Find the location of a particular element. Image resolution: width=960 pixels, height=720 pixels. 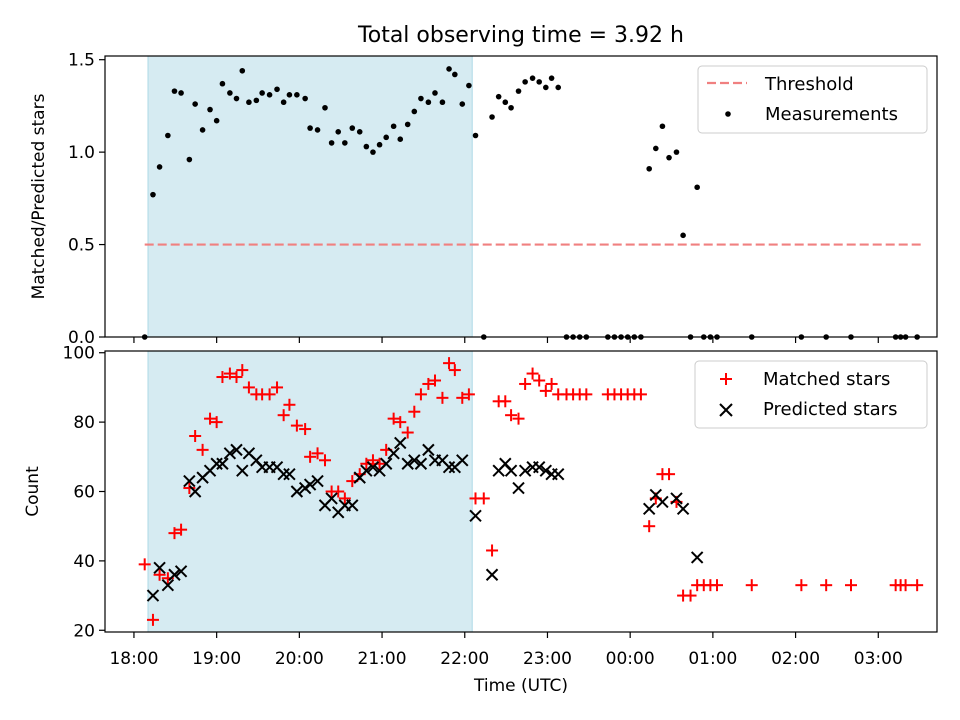

legend-measurements-swatch is located at coordinates (728, 114).